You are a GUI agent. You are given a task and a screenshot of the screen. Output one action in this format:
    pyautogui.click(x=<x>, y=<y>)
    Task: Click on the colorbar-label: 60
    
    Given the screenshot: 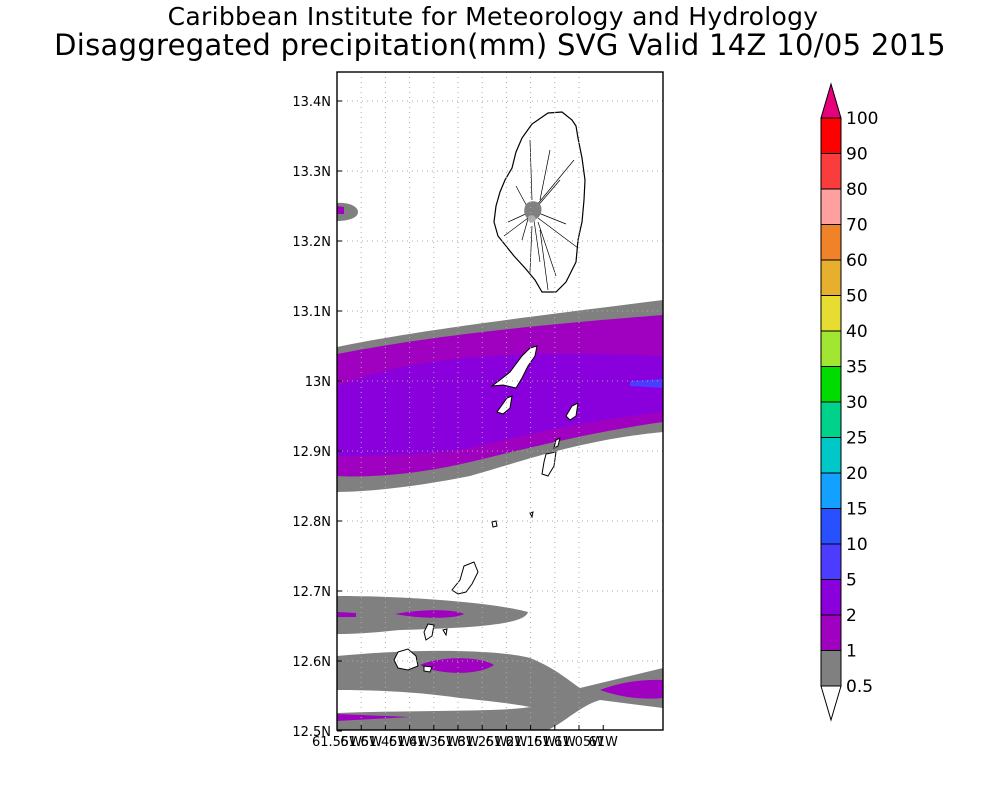 What is the action you would take?
    pyautogui.click(x=857, y=261)
    